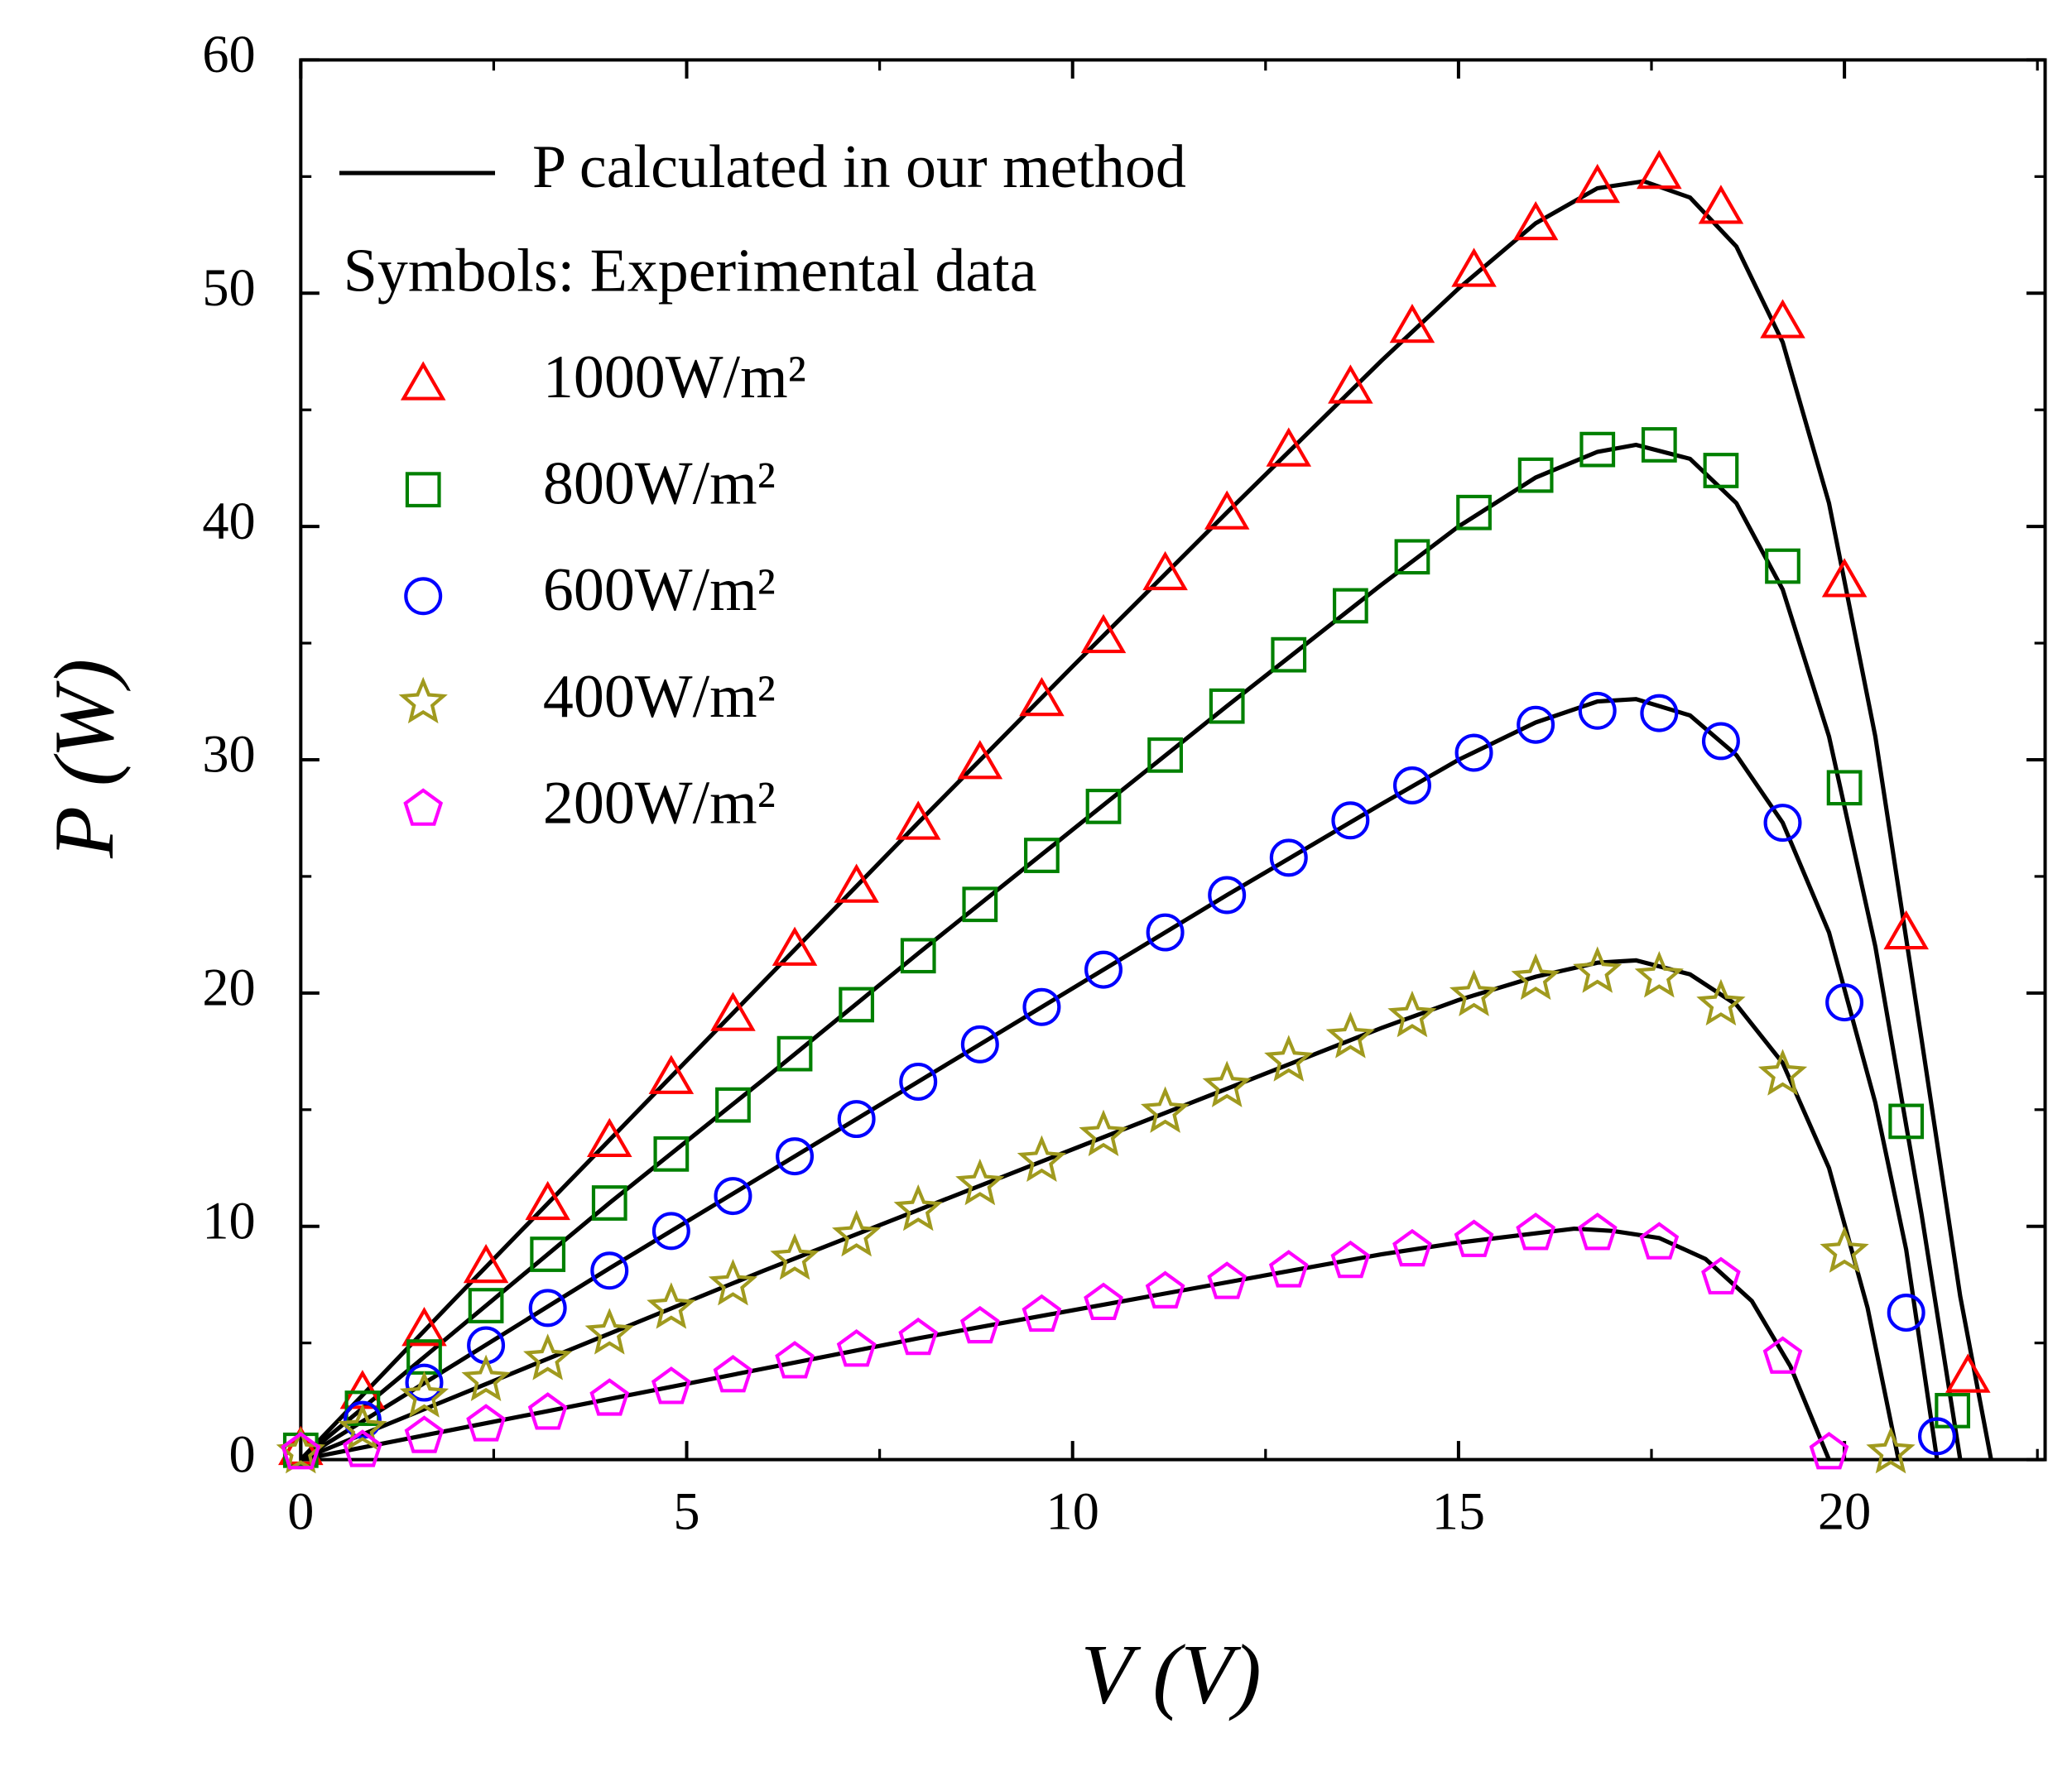  I want to click on legend-label: P calculated in our method, so click(859, 166).